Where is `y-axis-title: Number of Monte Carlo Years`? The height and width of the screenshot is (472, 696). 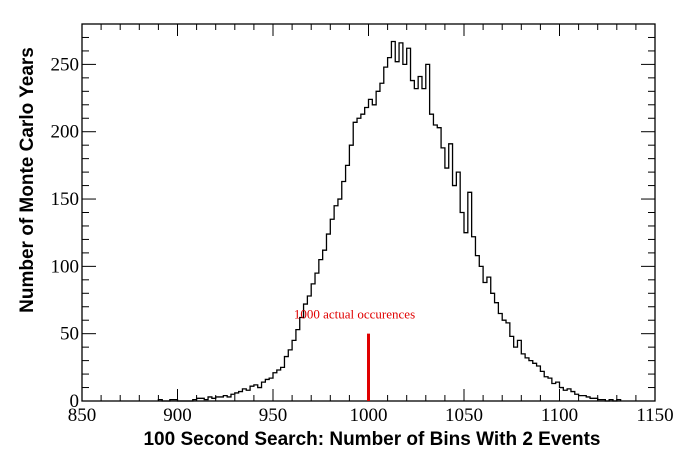 y-axis-title: Number of Monte Carlo Years is located at coordinates (27, 180).